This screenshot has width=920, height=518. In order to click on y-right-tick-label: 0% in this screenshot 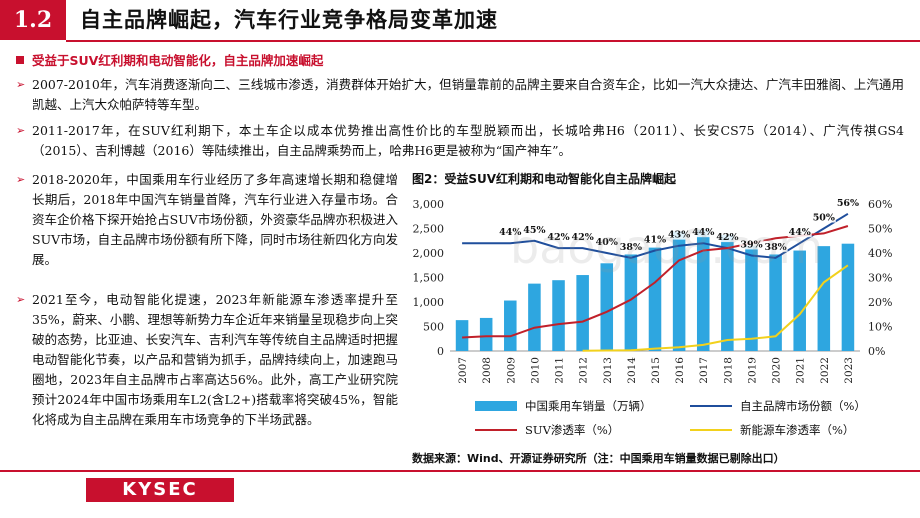, I will do `click(876, 351)`.